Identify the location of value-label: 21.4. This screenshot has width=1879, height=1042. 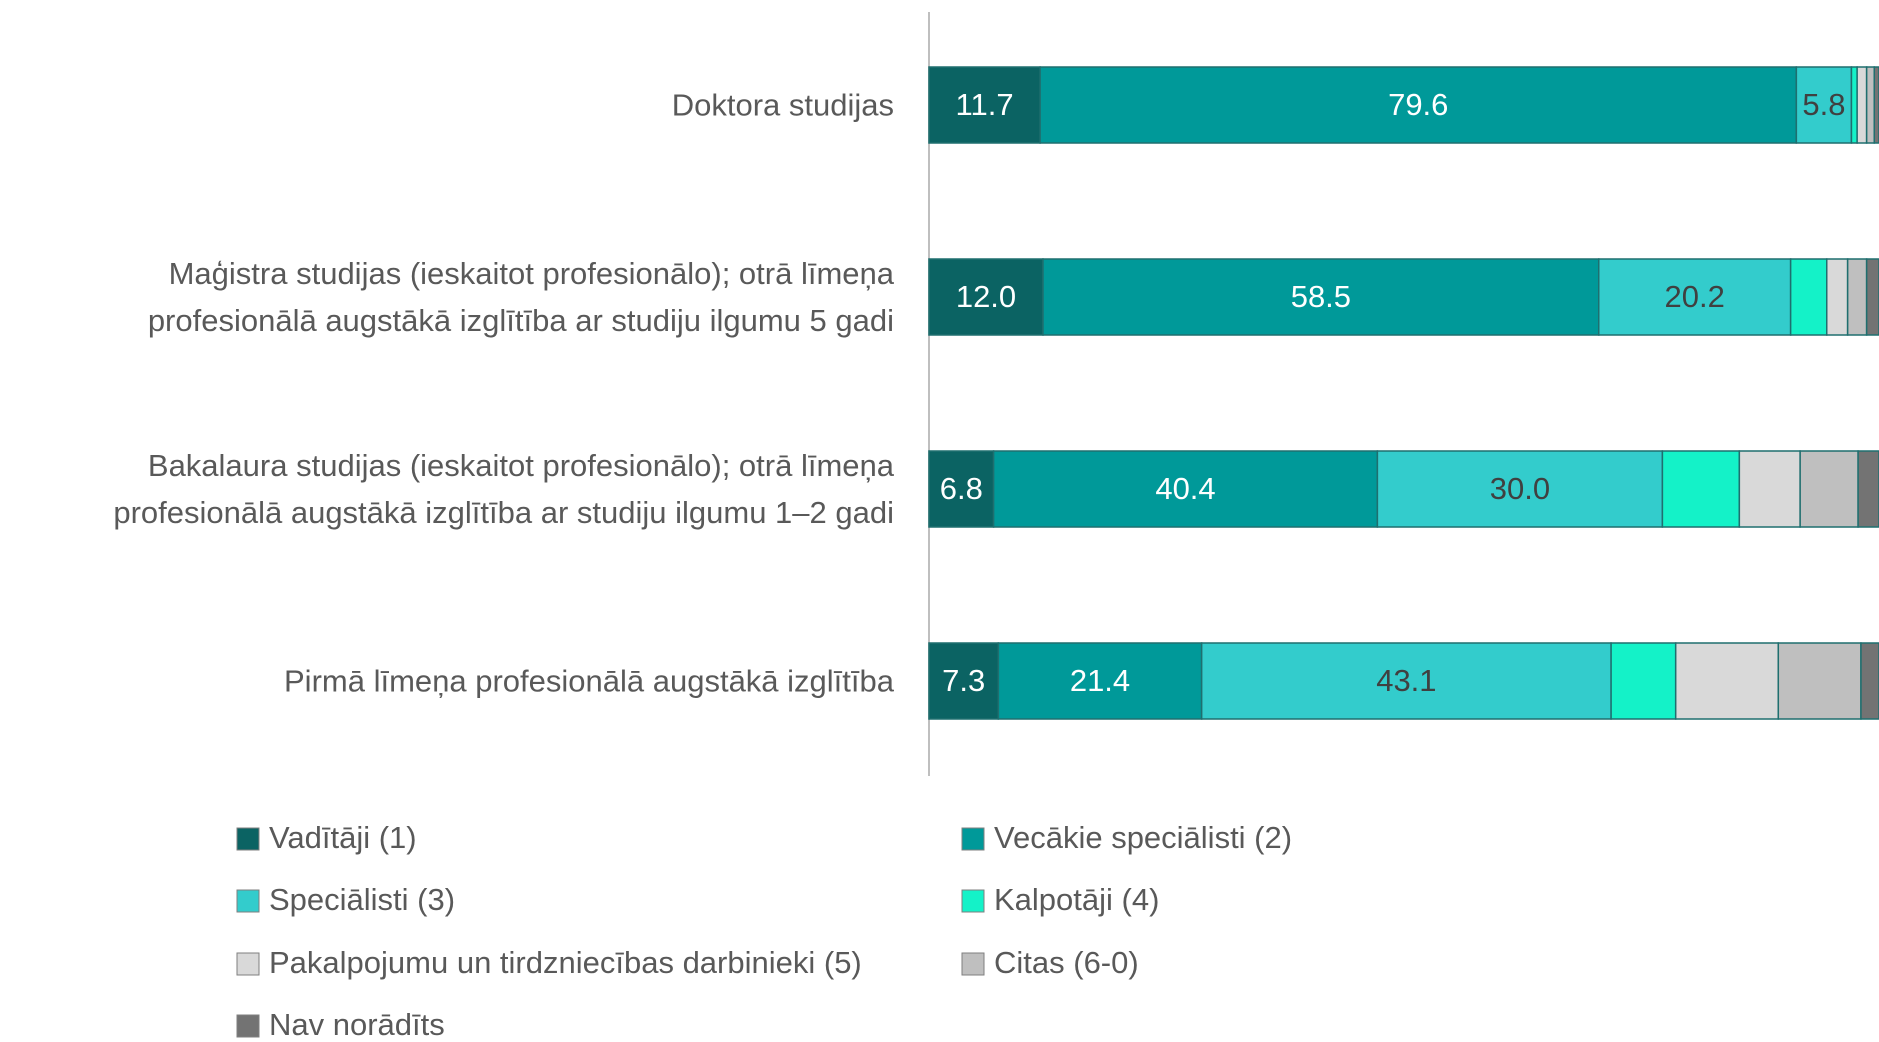
(1100, 680).